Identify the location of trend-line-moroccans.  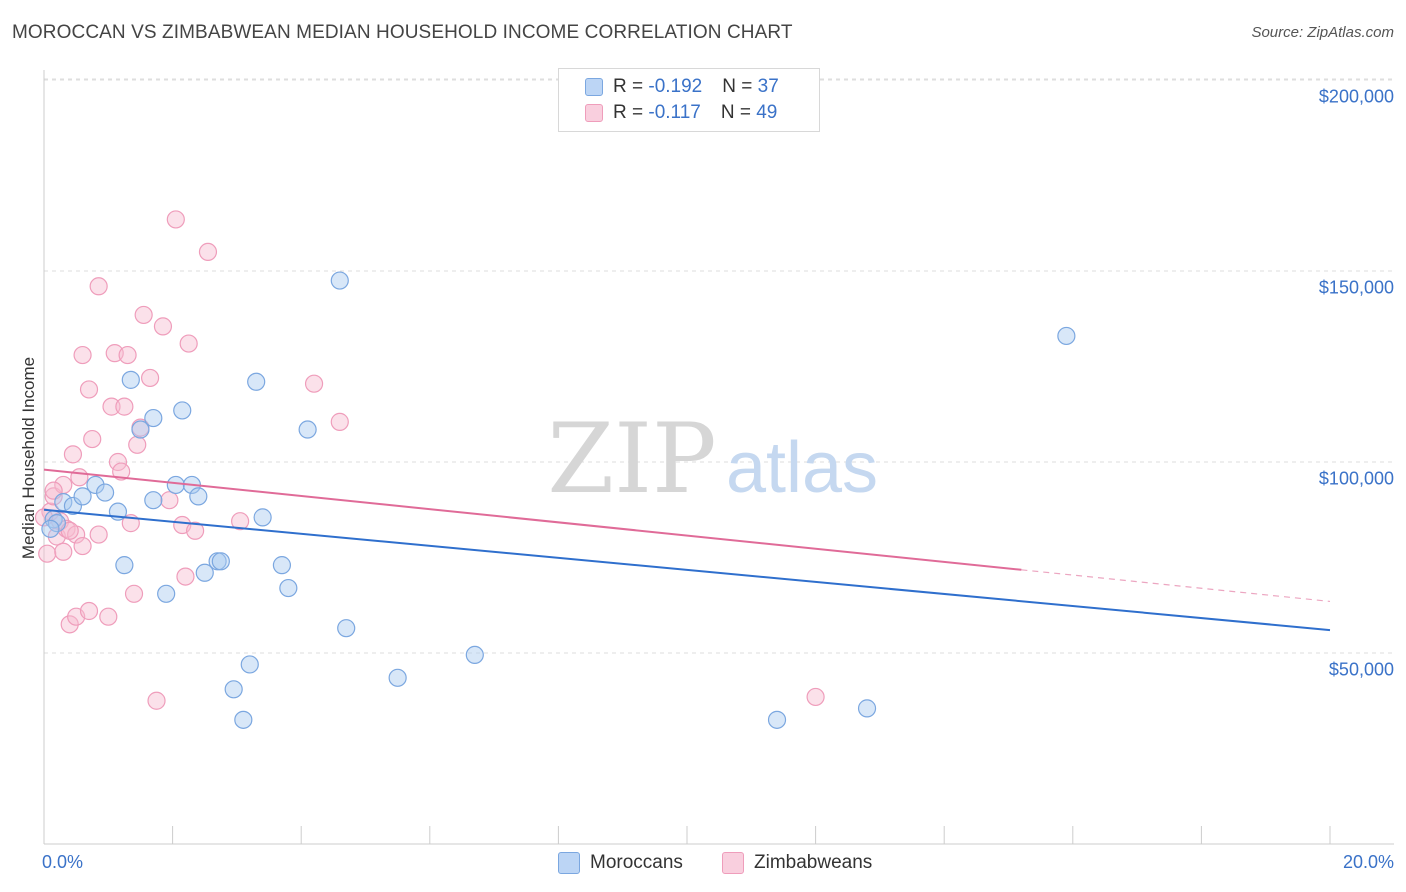
(687, 570).